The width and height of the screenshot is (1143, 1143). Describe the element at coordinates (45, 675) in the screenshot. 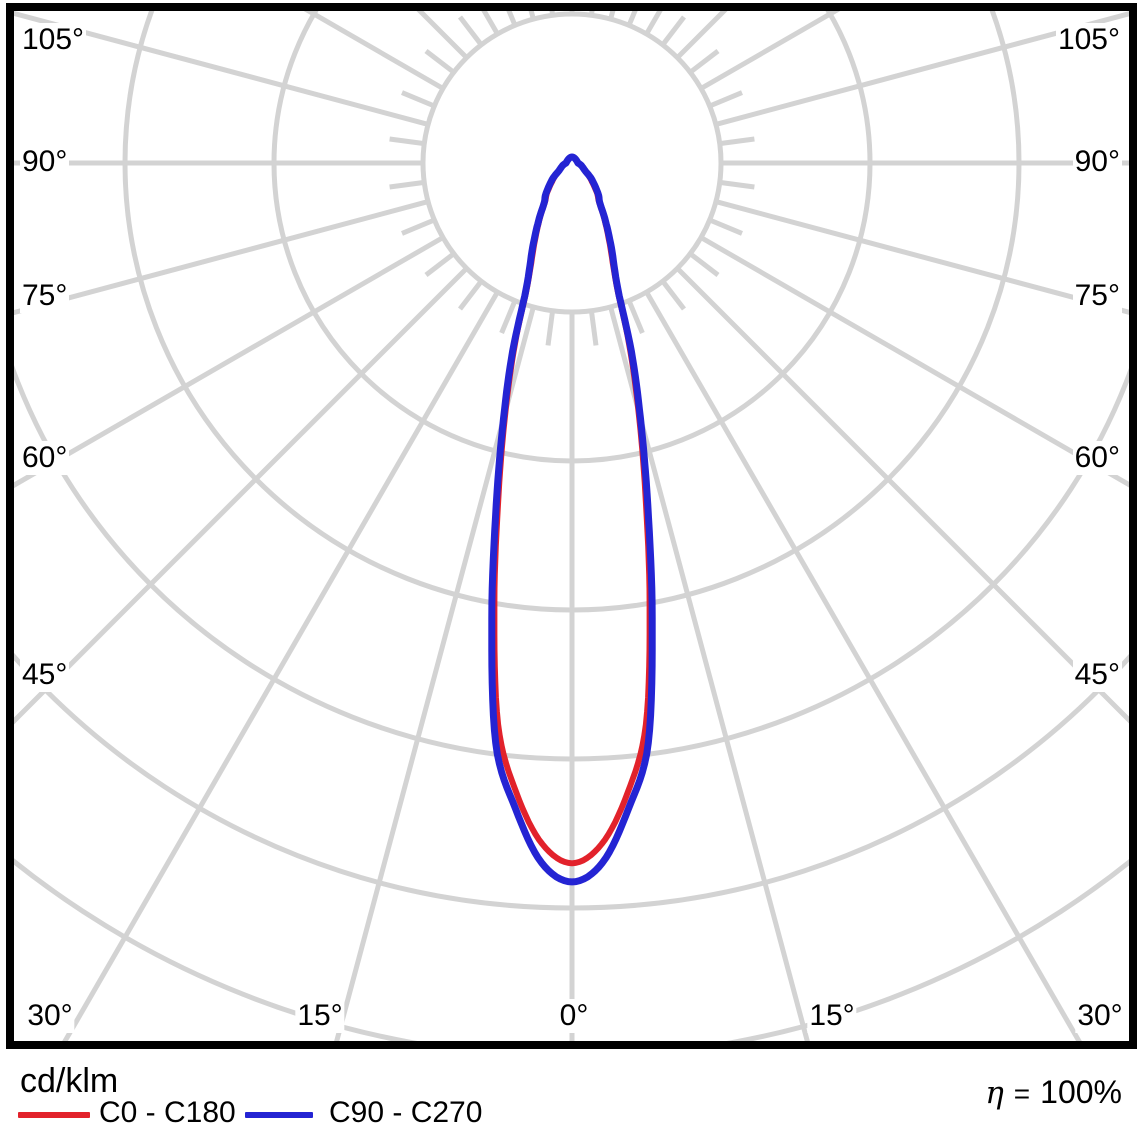

I see `angle-label-left-45: 45°` at that location.